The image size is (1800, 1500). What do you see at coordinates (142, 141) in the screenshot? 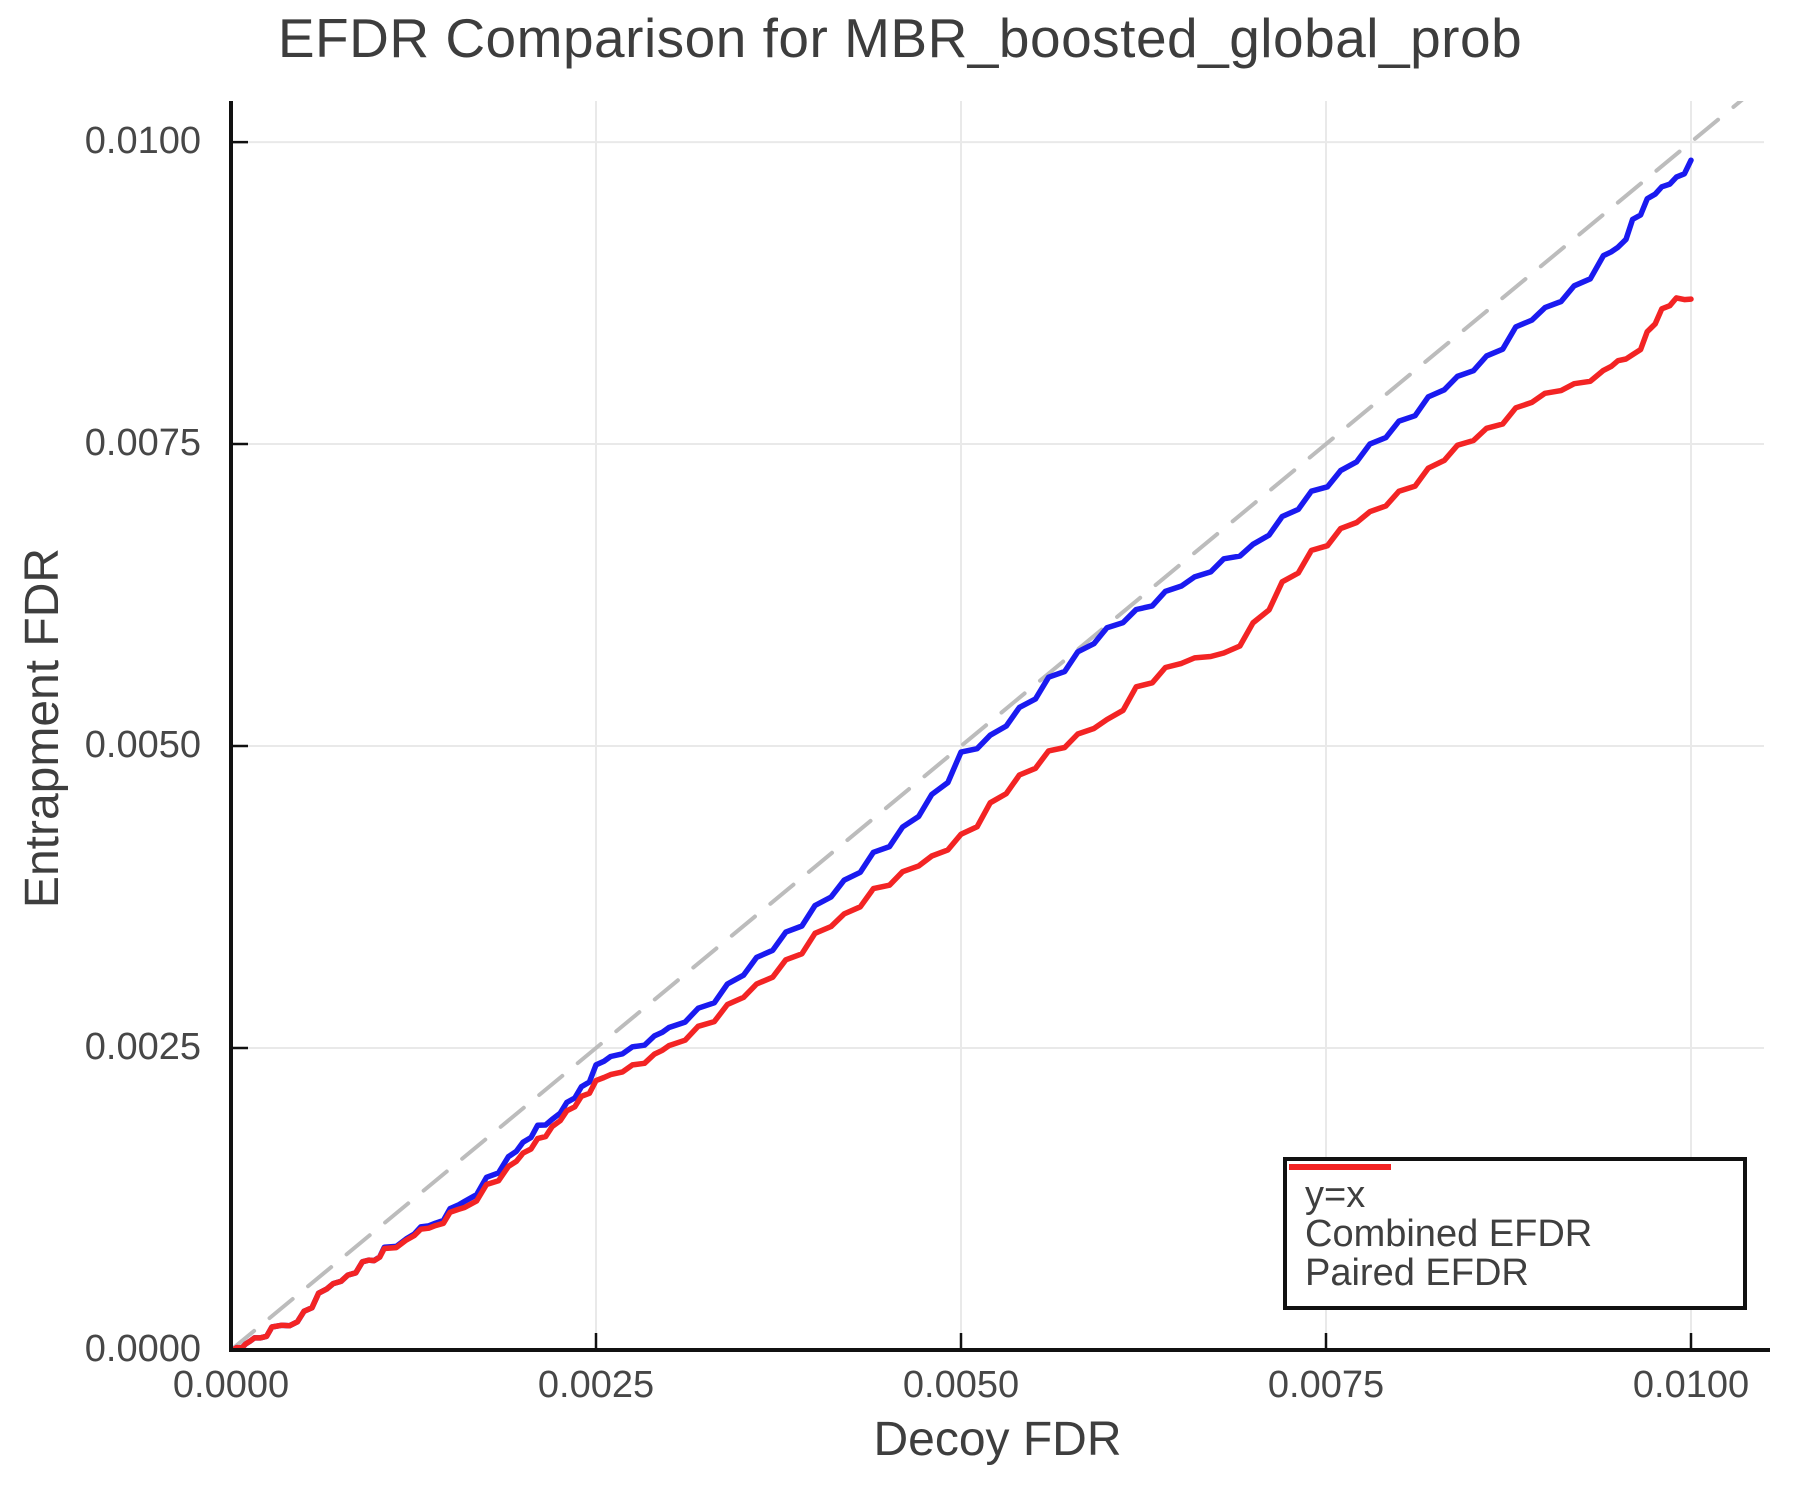
I see `y-tick-label: 0.0100` at bounding box center [142, 141].